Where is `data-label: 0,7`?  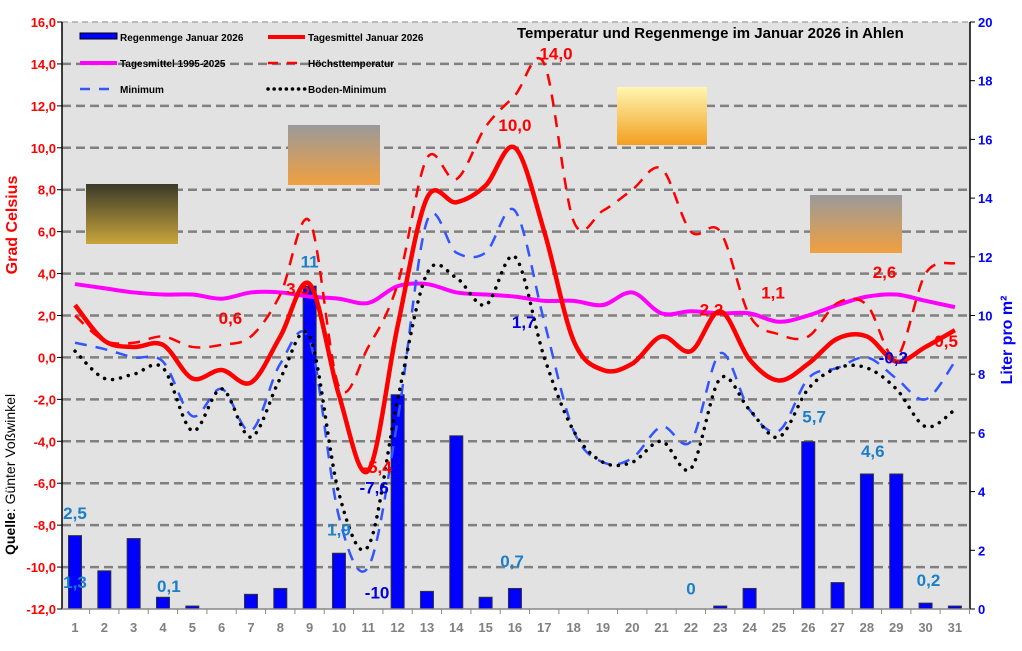 data-label: 0,7 is located at coordinates (512, 561).